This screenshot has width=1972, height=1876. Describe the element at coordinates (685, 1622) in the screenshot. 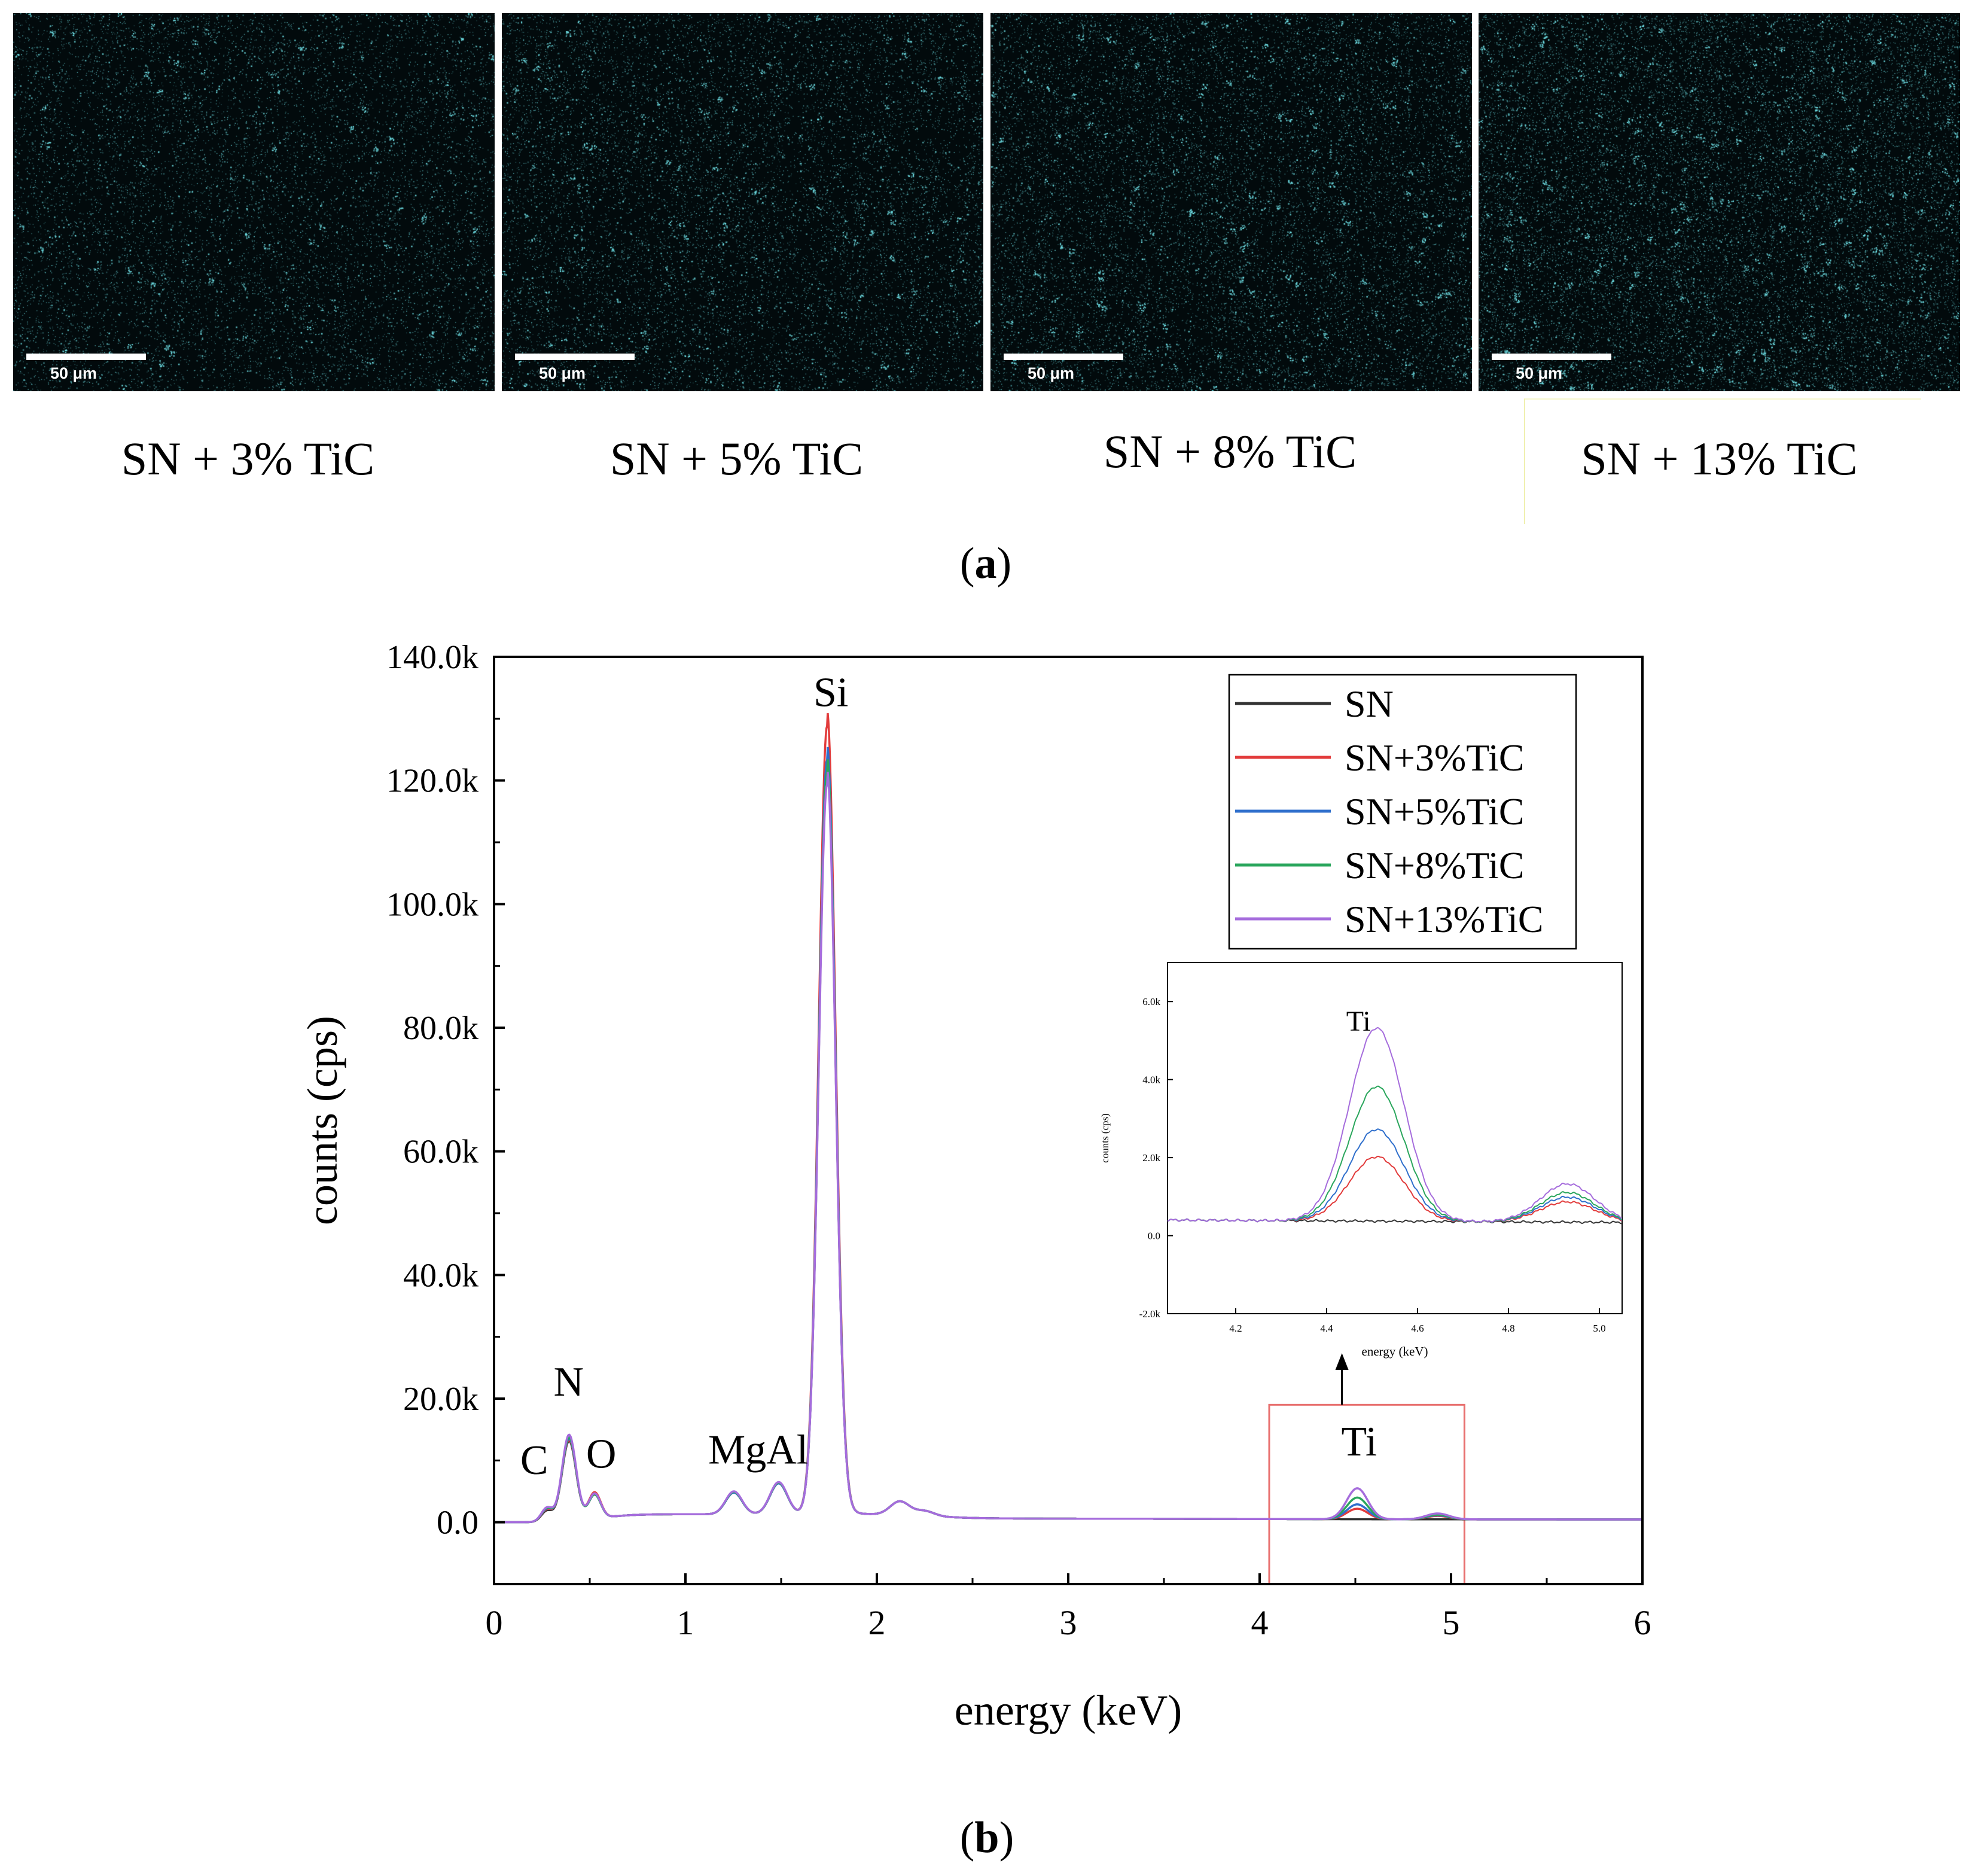

I see `x-tick-label: 1` at that location.